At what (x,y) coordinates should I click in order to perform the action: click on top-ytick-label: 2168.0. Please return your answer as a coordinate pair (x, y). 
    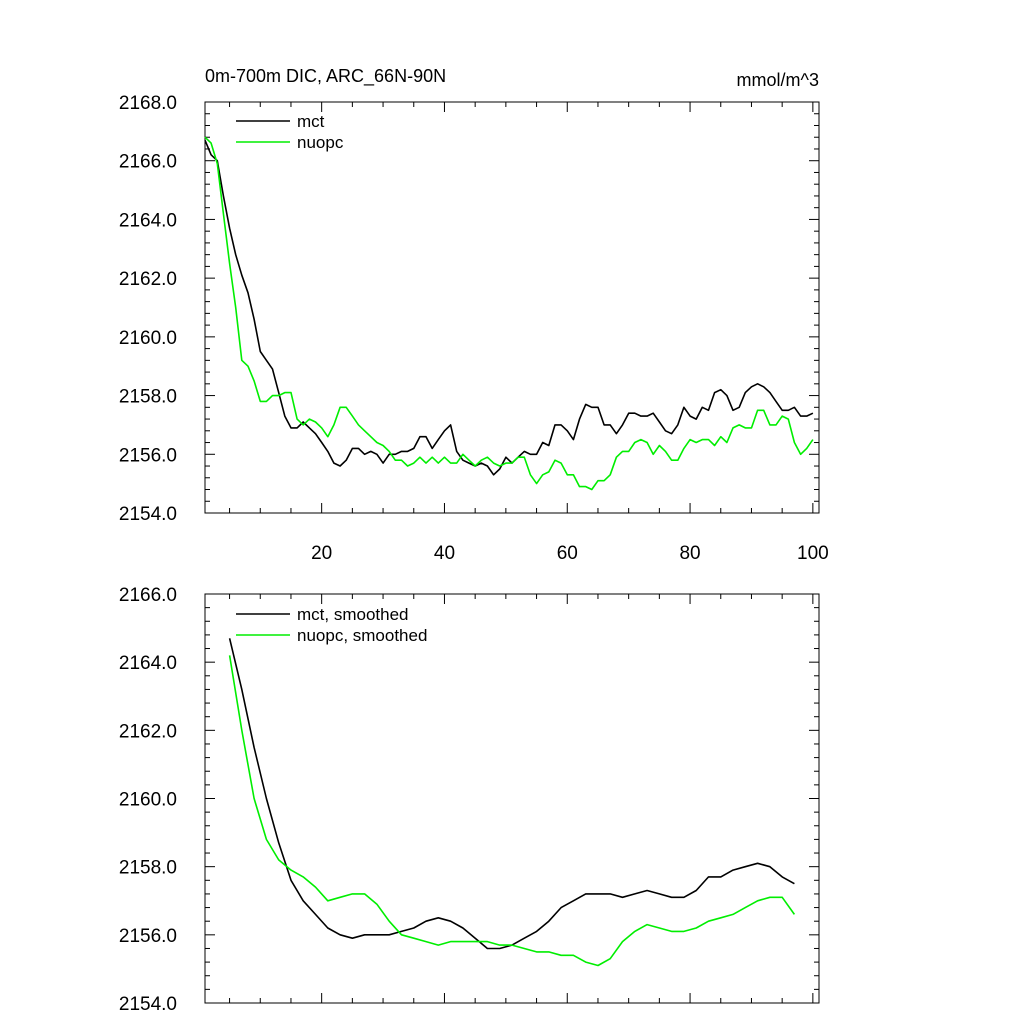
    Looking at the image, I should click on (148, 103).